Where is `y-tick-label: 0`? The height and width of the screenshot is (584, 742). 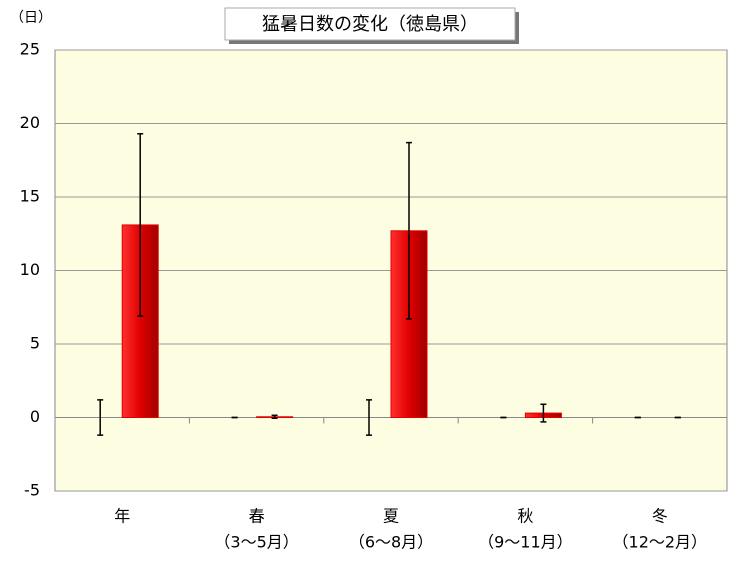 y-tick-label: 0 is located at coordinates (35, 416).